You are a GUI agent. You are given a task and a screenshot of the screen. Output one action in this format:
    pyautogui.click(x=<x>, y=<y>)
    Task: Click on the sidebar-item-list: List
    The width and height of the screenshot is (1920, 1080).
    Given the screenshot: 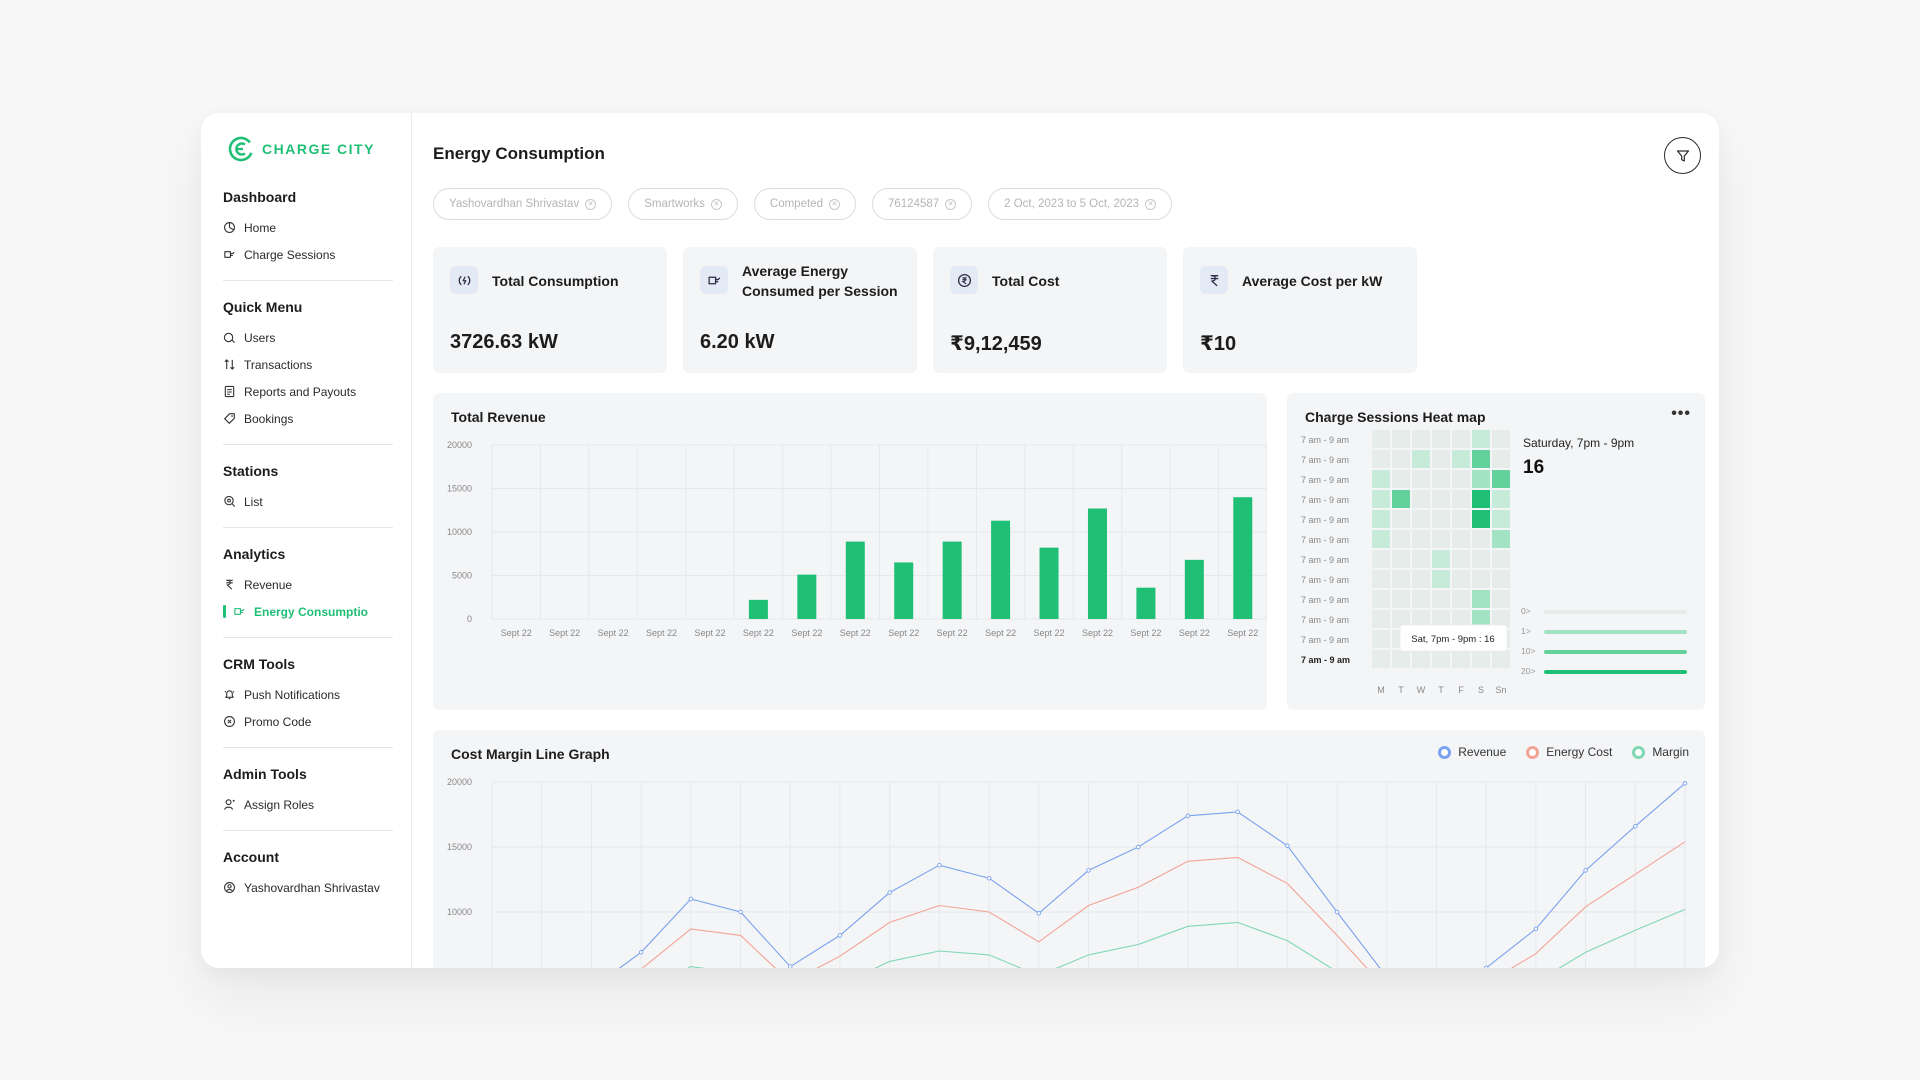 What is the action you would take?
    pyautogui.click(x=308, y=501)
    